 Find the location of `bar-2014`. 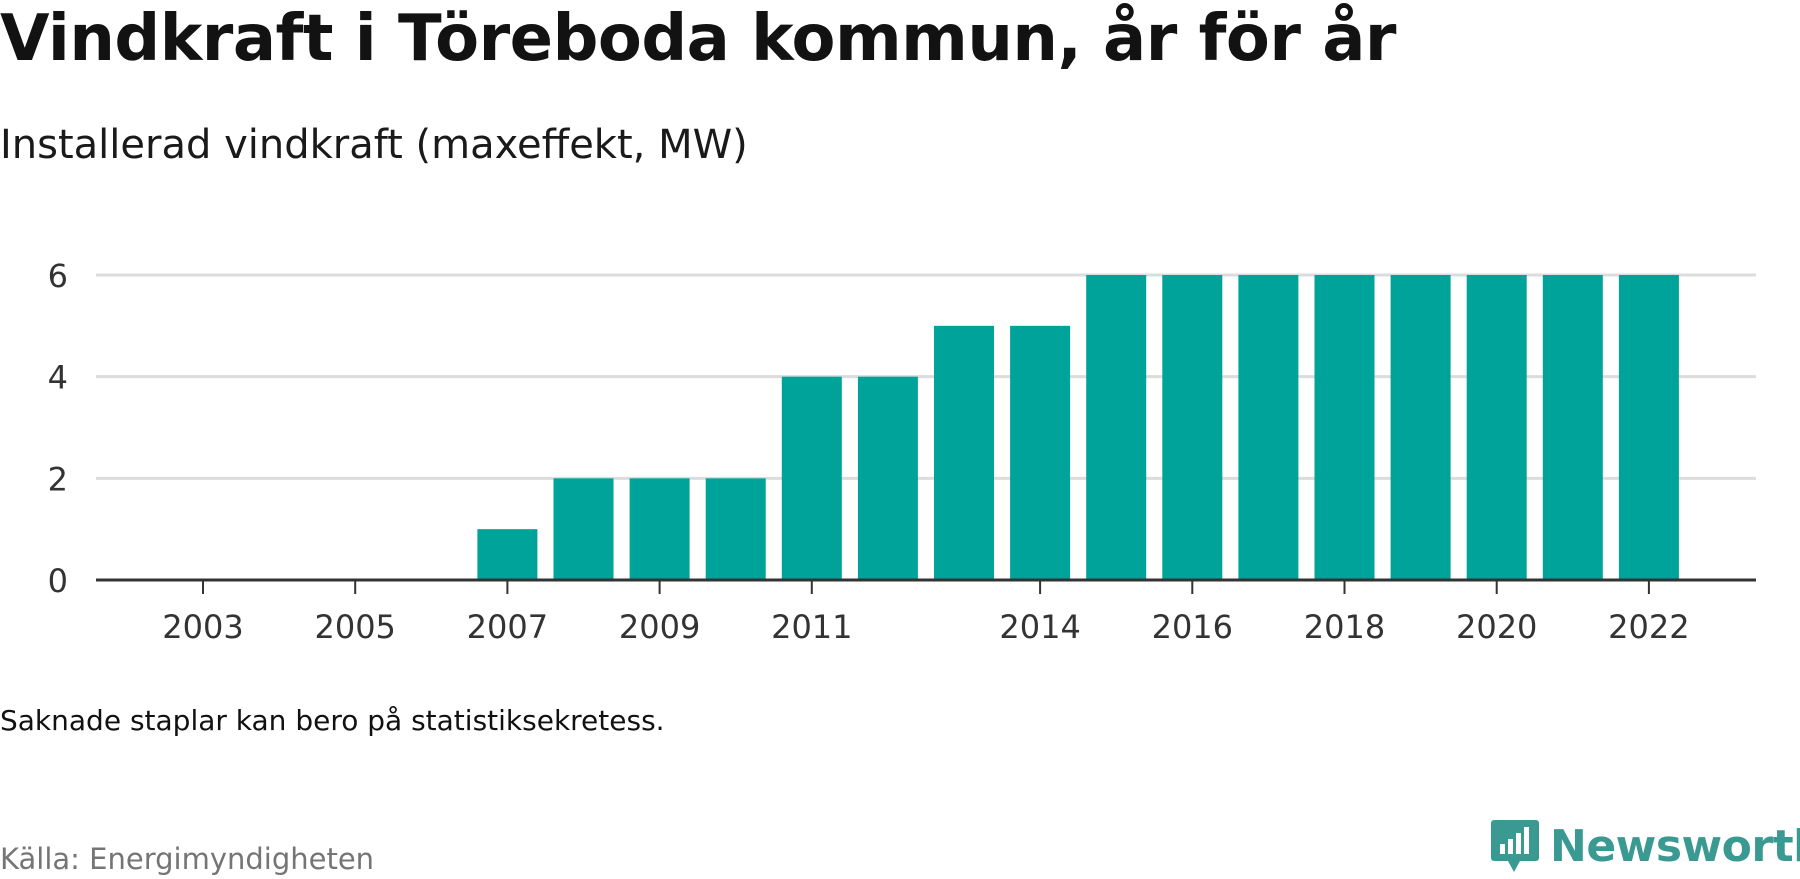

bar-2014 is located at coordinates (1040, 452).